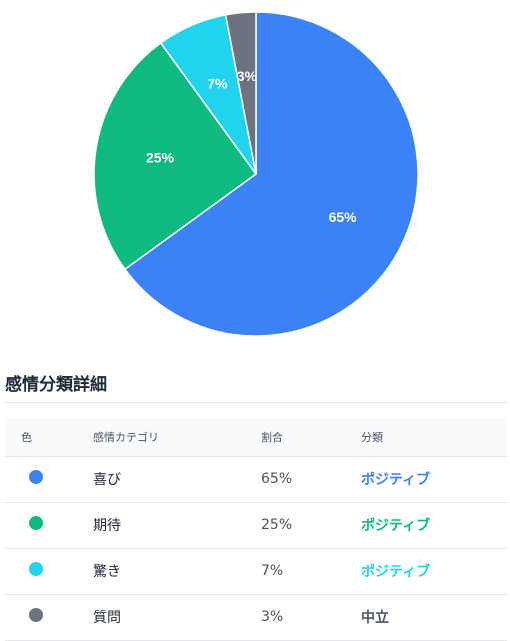 The image size is (510, 641). I want to click on ratio-cell: 7%, so click(311, 571).